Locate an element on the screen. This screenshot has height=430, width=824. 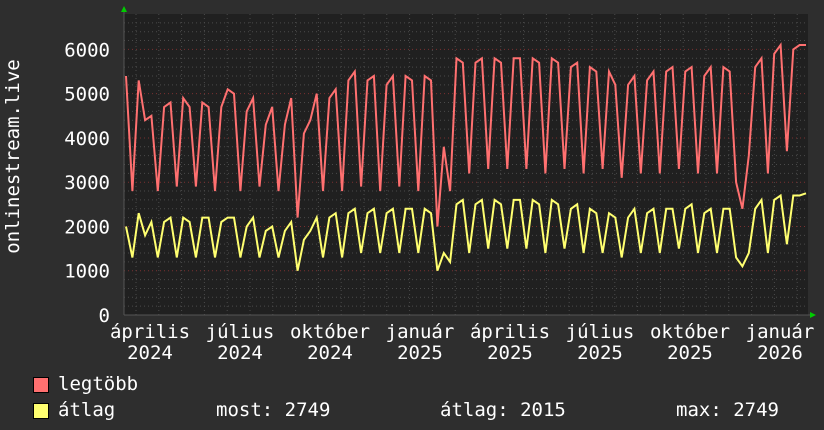
legend-max: max: 2749 is located at coordinates (727, 410).